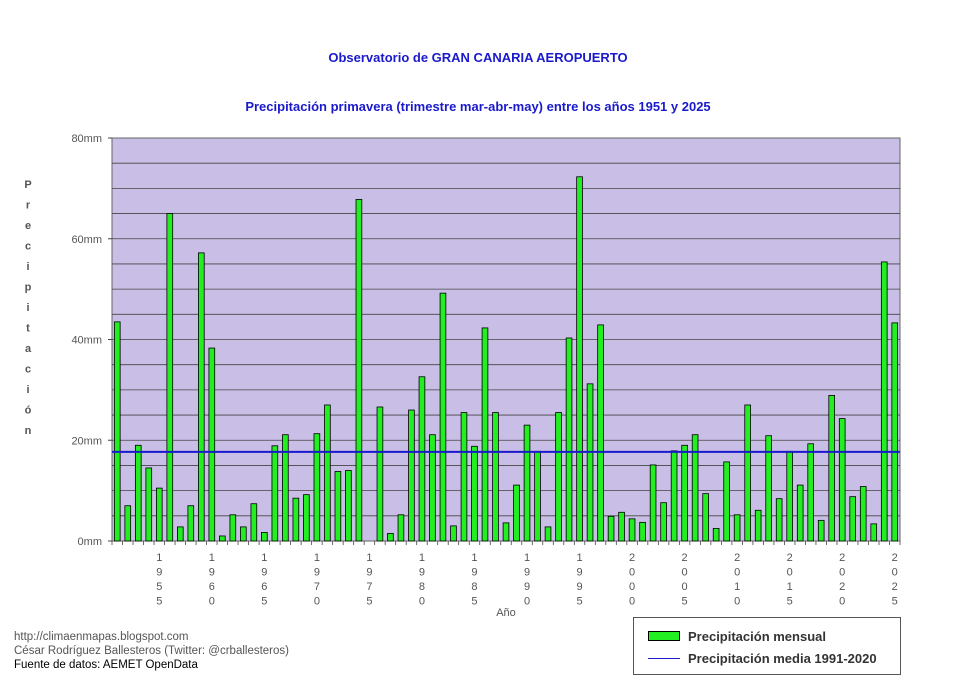 This screenshot has width=956, height=689. Describe the element at coordinates (705, 517) in the screenshot. I see `bar-2007` at that location.